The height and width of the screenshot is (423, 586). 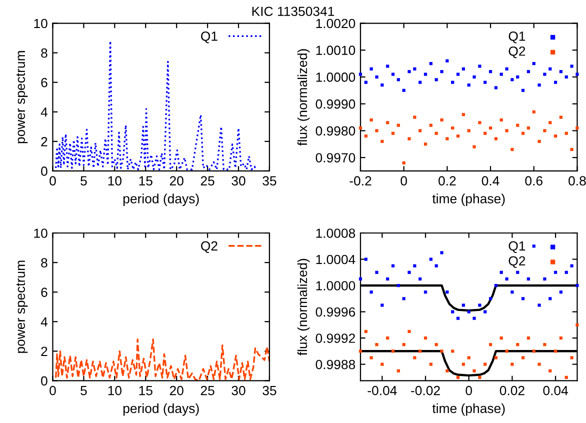 I want to click on x-tick-label: 0.6, so click(x=533, y=181).